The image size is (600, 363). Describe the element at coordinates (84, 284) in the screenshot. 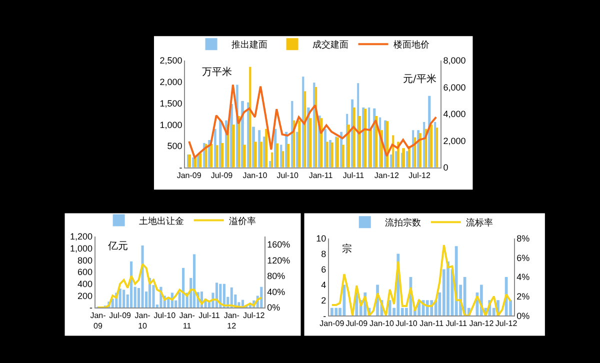

I see `y-tick-label: 400` at that location.